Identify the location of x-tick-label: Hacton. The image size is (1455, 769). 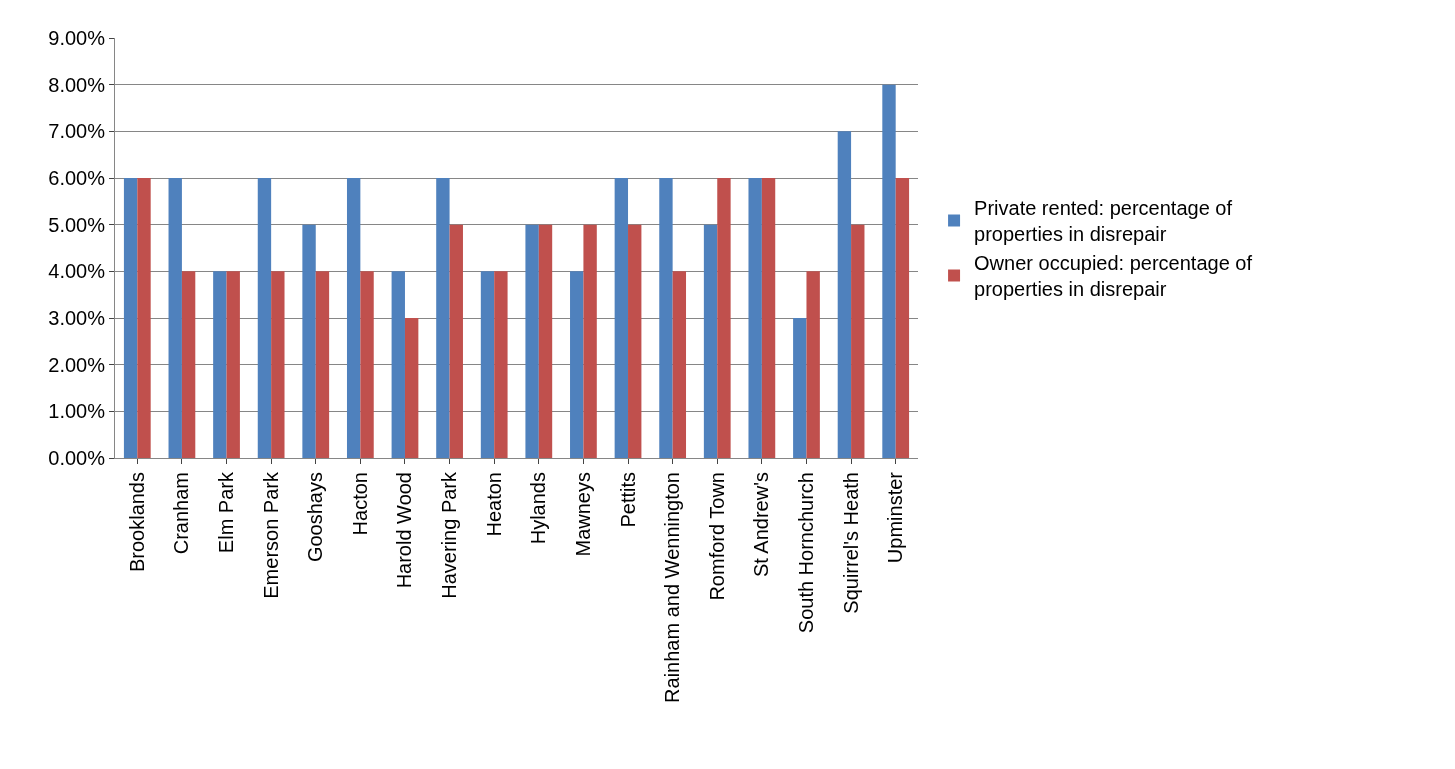
(359, 504).